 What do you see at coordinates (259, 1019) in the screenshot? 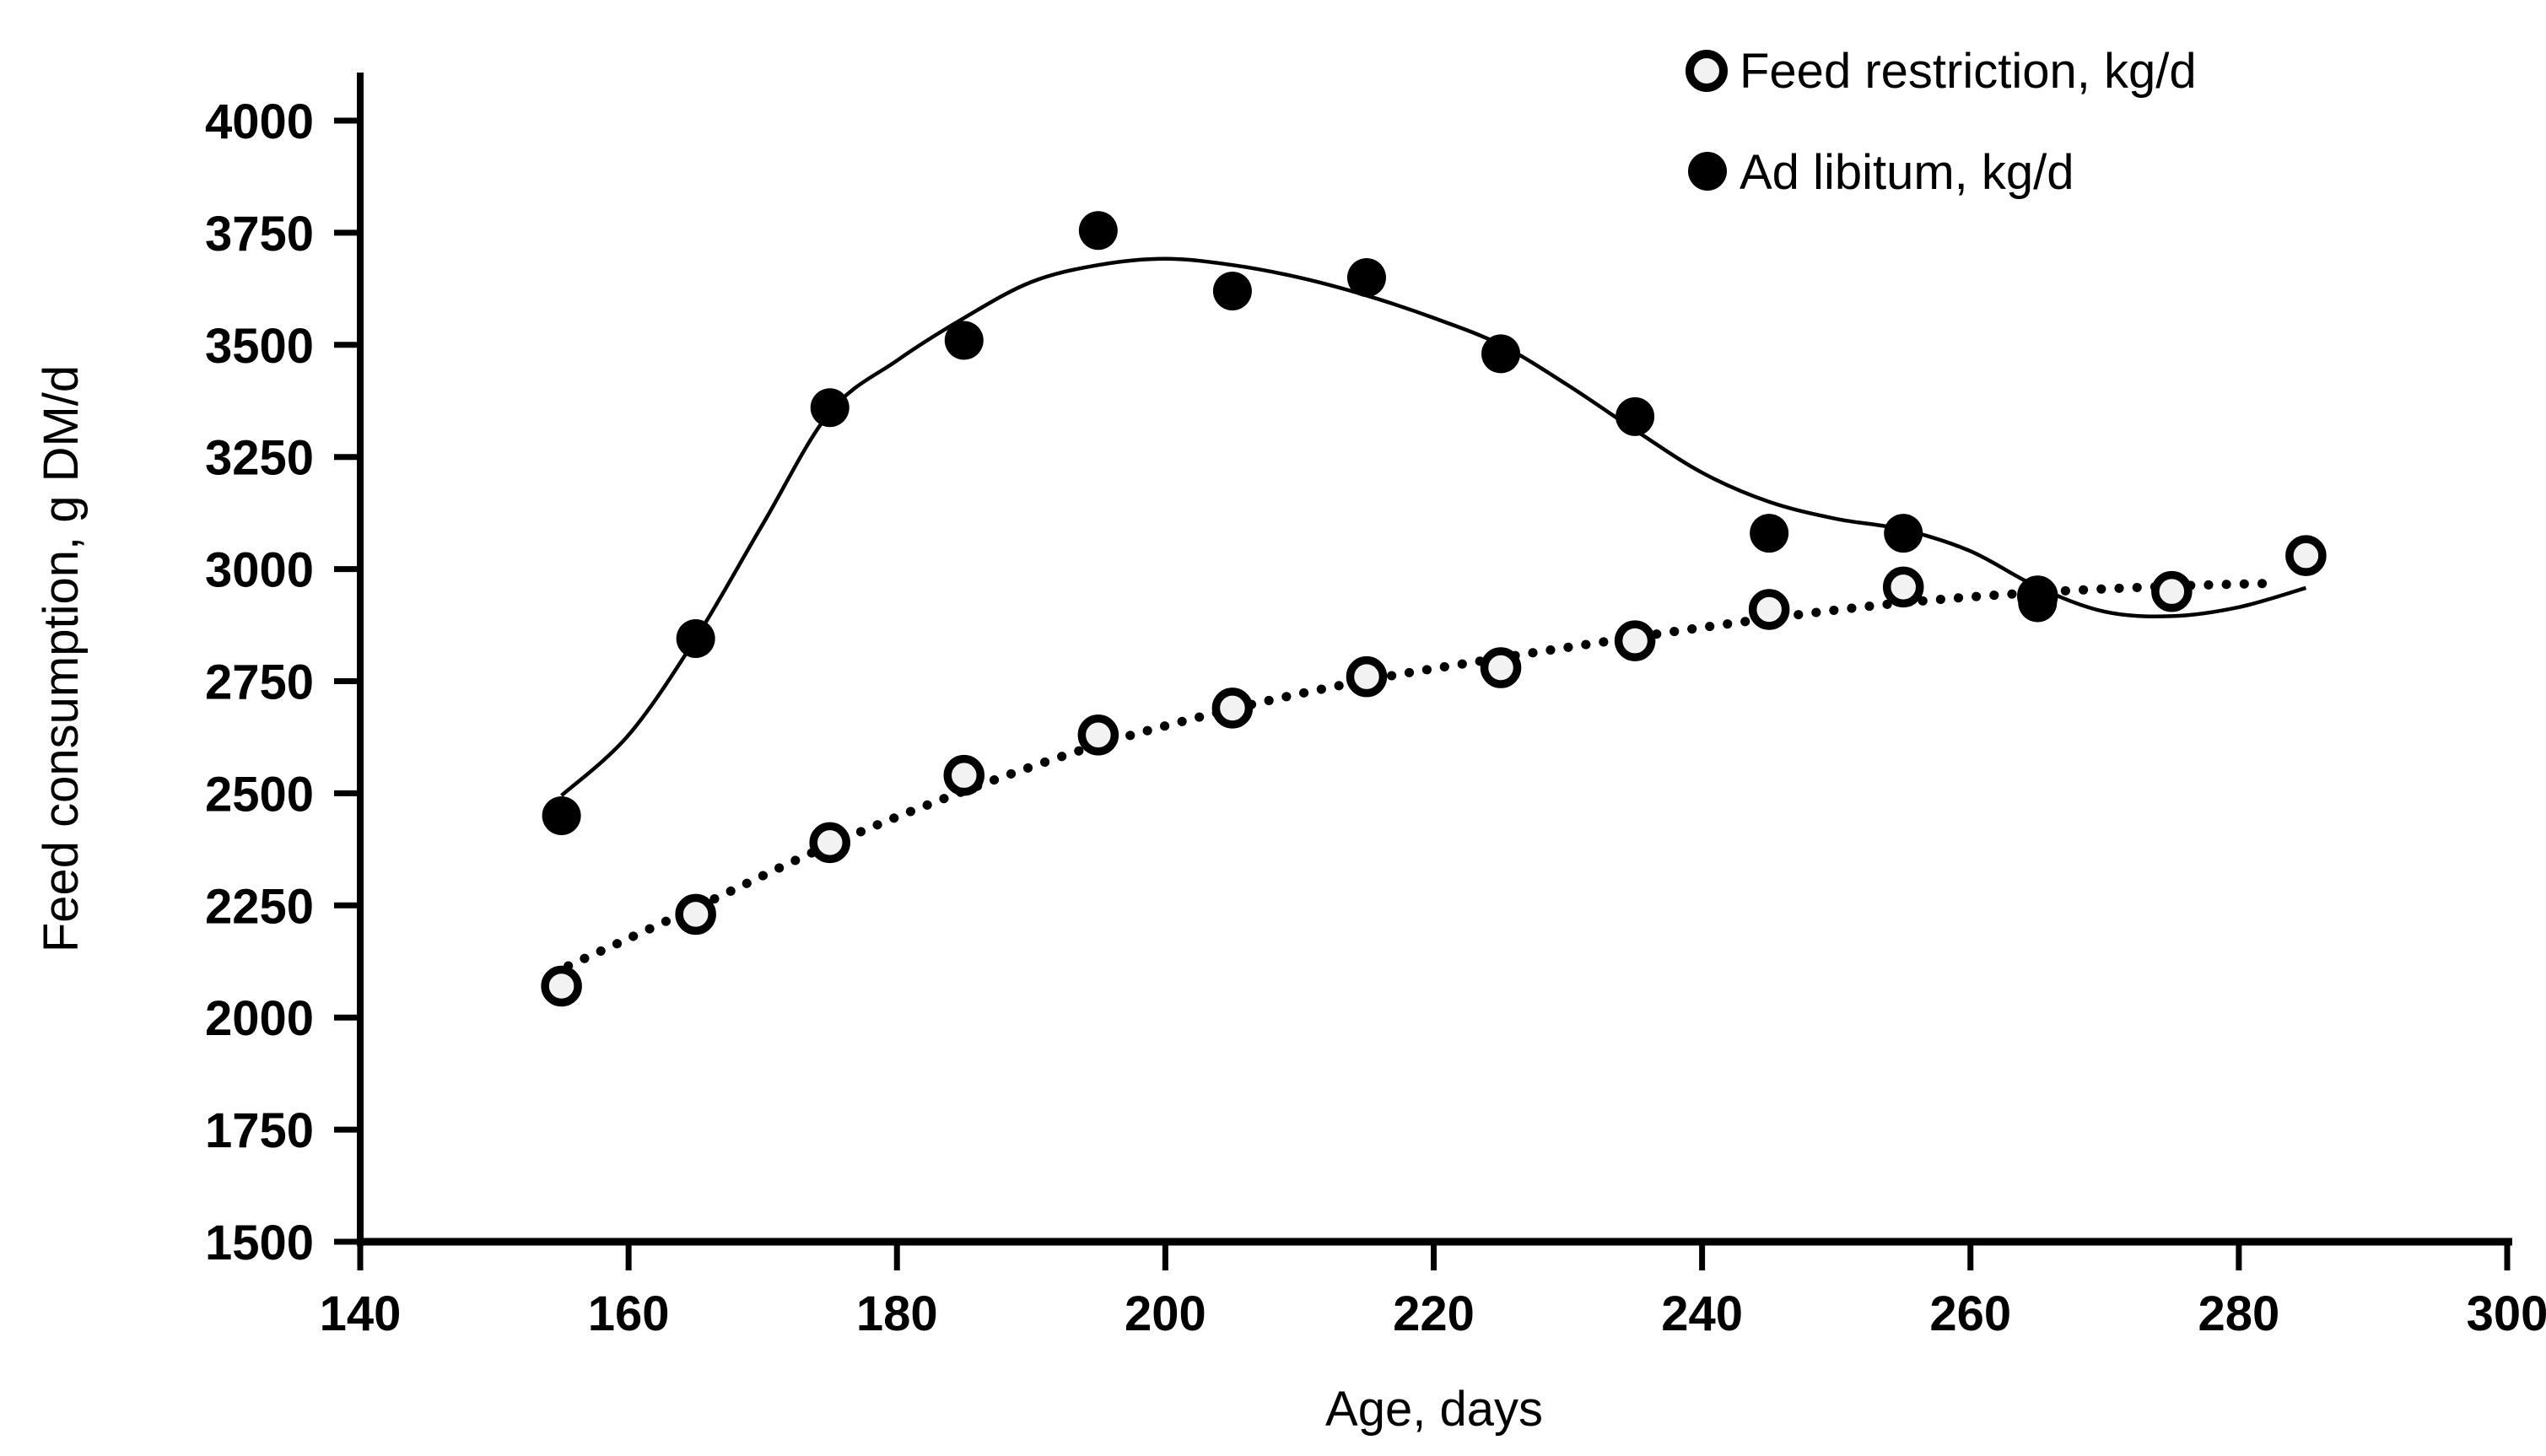
I see `y-tick-label: 2000` at bounding box center [259, 1019].